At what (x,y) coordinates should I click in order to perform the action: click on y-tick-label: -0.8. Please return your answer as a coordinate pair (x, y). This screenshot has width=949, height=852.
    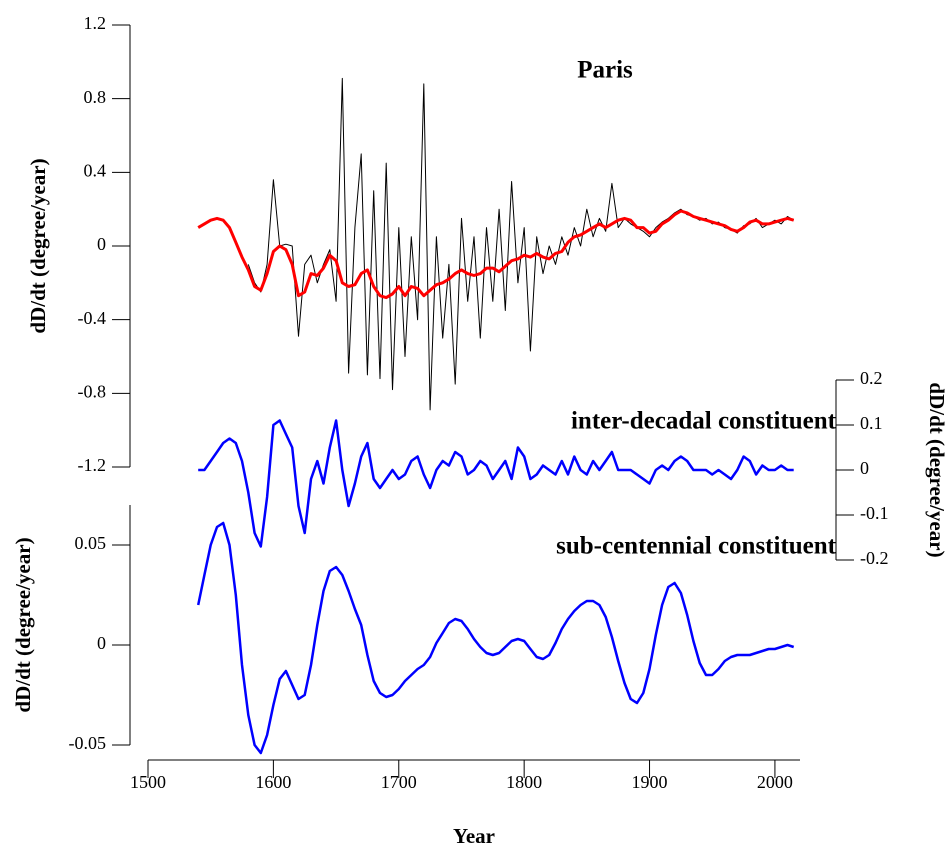
    Looking at the image, I should click on (92, 391).